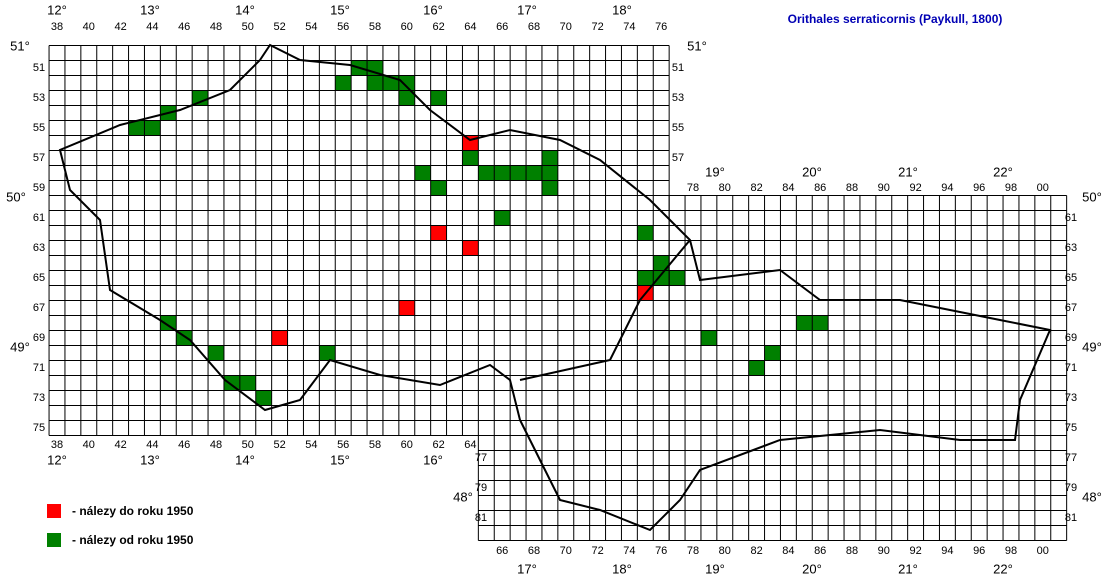  Describe the element at coordinates (629, 551) in the screenshot. I see `column-label: 74` at that location.